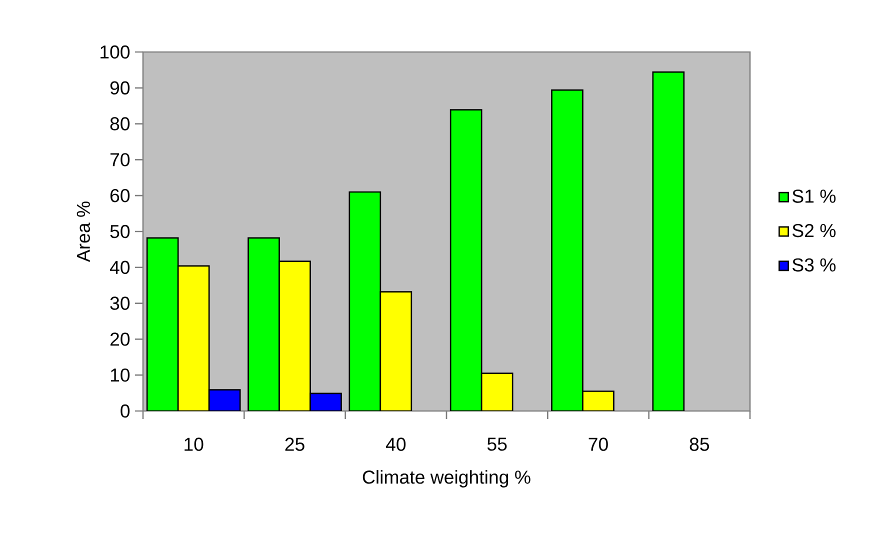  Describe the element at coordinates (120, 375) in the screenshot. I see `y-tick-label: 10` at that location.